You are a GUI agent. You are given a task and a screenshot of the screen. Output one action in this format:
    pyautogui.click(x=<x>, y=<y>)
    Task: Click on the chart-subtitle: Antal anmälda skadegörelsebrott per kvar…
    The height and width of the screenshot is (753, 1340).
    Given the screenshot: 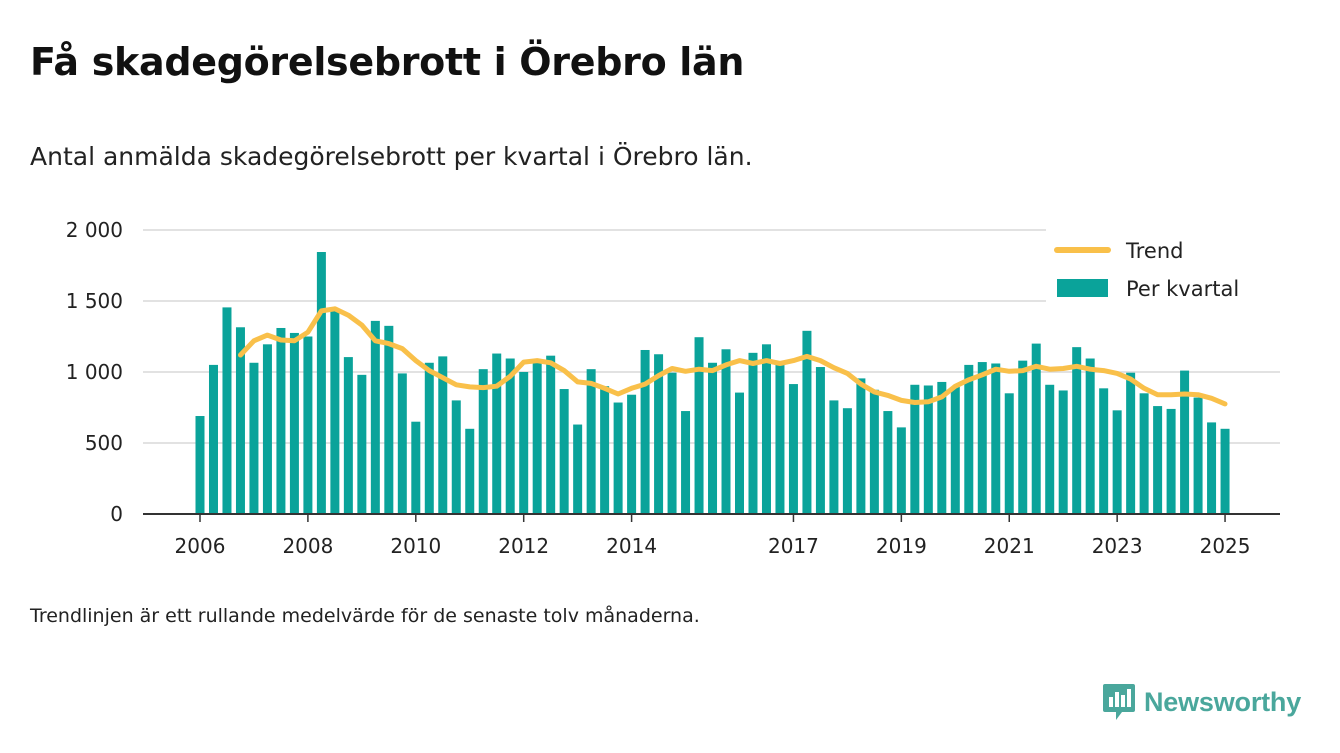 What is the action you would take?
    pyautogui.click(x=391, y=156)
    